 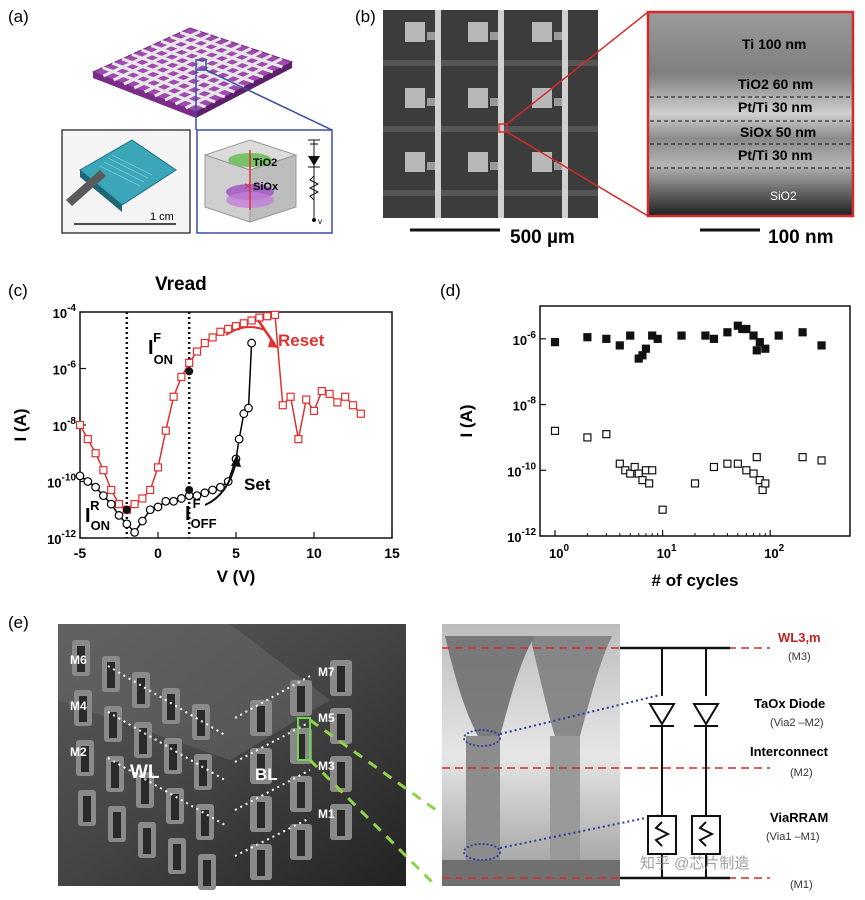 What do you see at coordinates (775, 155) in the screenshot?
I see `tem-layer-ptti-2: Pt/Ti 30 nm` at bounding box center [775, 155].